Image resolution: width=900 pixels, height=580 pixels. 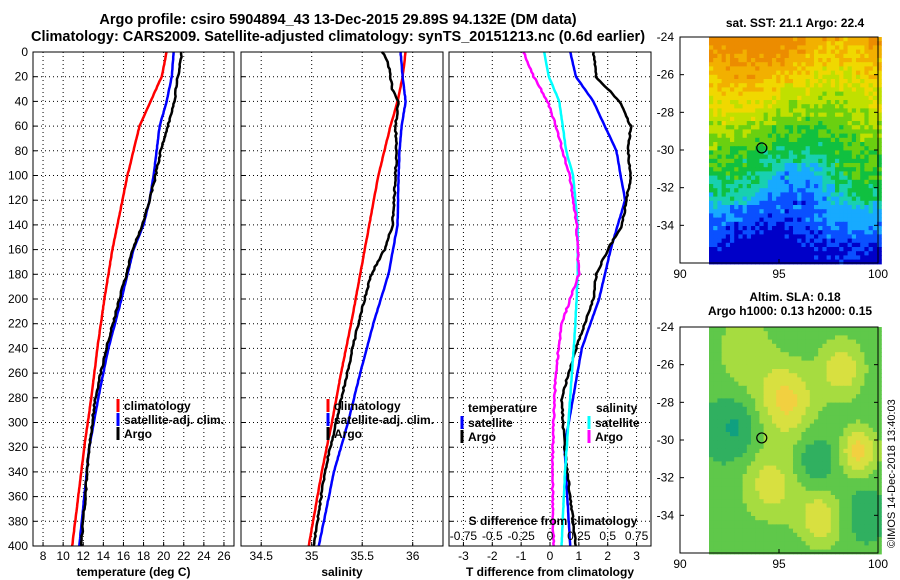 I want to click on x-tick-label: 36, so click(x=413, y=556).